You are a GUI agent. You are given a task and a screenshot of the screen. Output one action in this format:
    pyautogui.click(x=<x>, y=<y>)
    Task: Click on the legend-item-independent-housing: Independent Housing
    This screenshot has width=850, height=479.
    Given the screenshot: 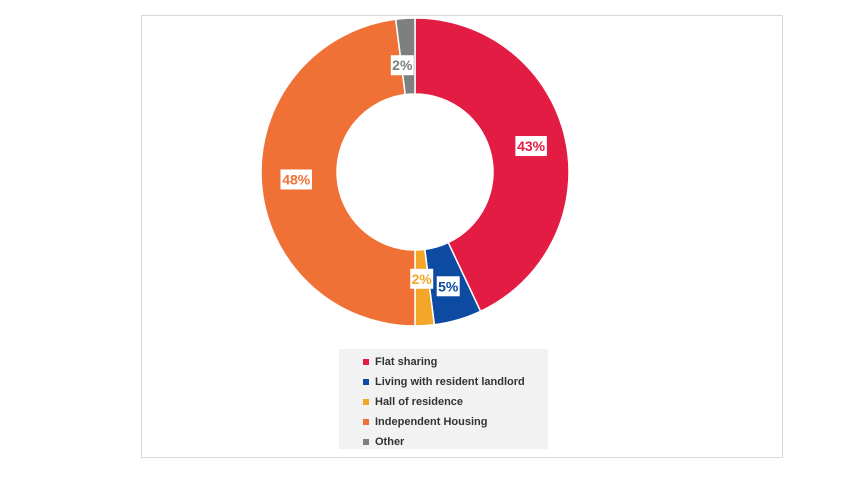 What is the action you would take?
    pyautogui.click(x=455, y=422)
    